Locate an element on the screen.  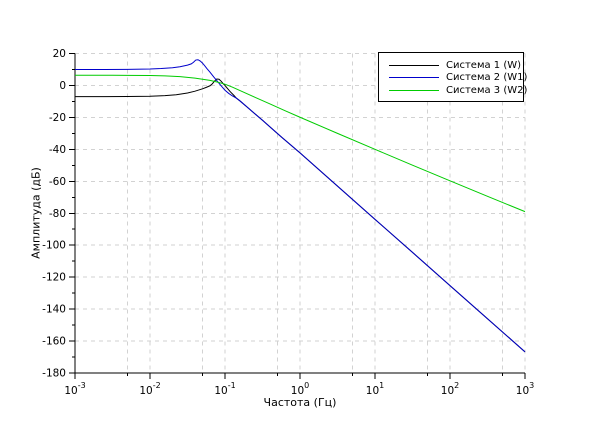
x-tick-label: 10¹ is located at coordinates (375, 389).